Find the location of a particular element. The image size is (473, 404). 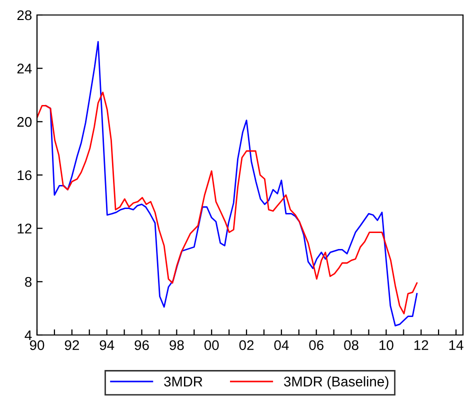

legend-label: 3MDR is located at coordinates (183, 381).